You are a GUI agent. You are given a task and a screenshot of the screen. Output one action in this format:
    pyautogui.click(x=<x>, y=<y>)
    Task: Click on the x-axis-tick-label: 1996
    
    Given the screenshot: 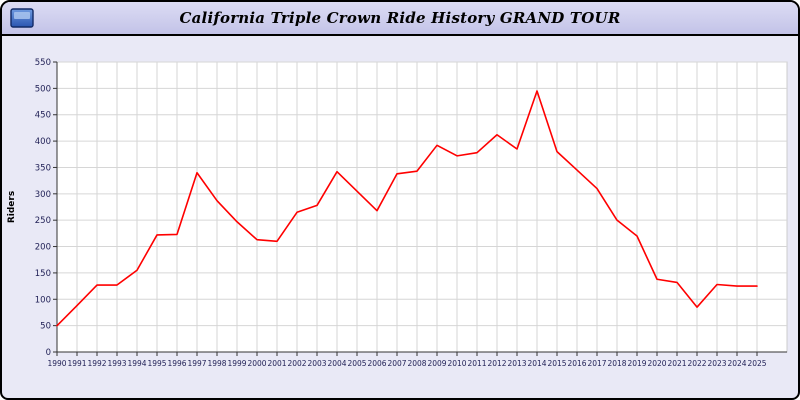 What is the action you would take?
    pyautogui.click(x=176, y=363)
    